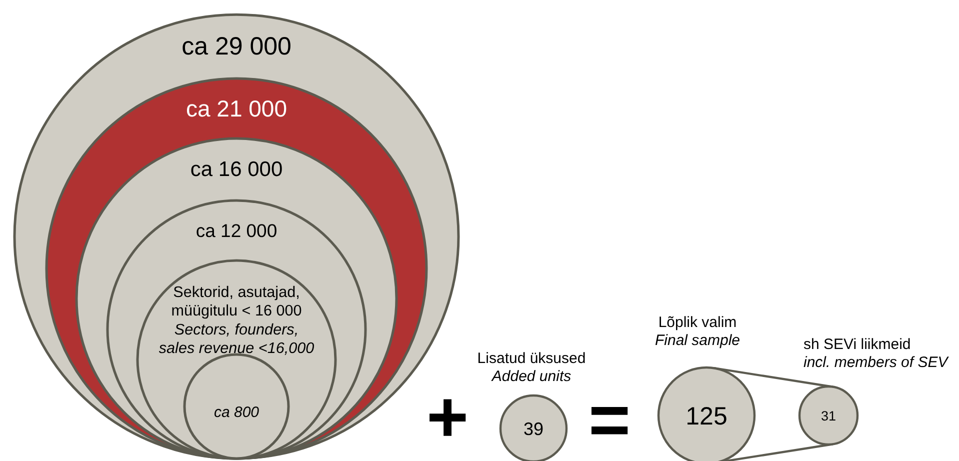  I want to click on category-label: Sektorid, asutajad, müügitulu < 16 000 Sectors, founders, sales revenue <16,000, so click(236, 320).